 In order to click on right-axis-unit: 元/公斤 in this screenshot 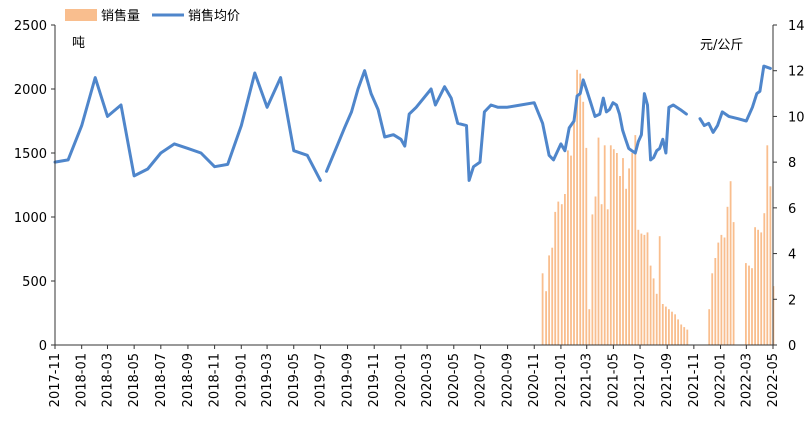, I will do `click(721, 45)`.